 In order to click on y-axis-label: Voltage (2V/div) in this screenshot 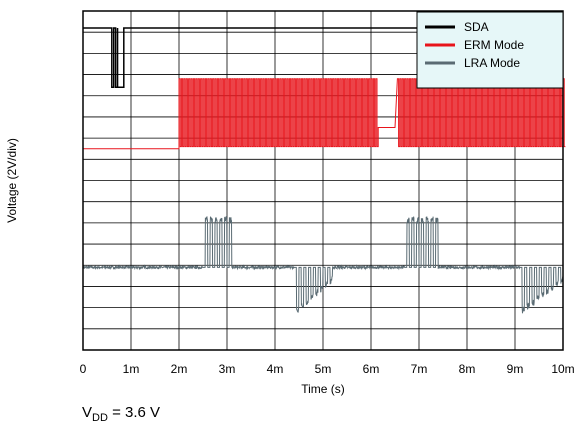, I will do `click(12, 180)`.